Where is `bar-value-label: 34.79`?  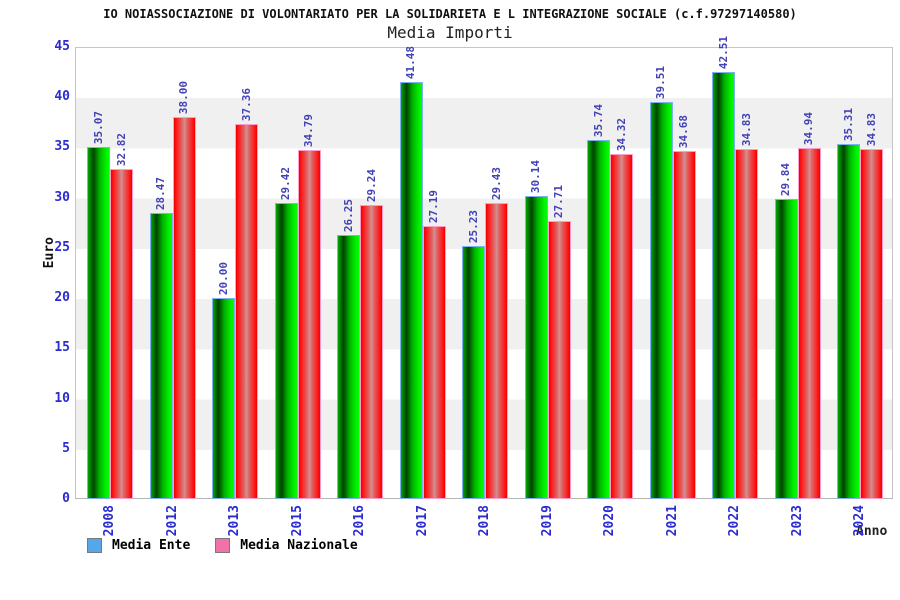
bar-value-label: 34.79 is located at coordinates (308, 130).